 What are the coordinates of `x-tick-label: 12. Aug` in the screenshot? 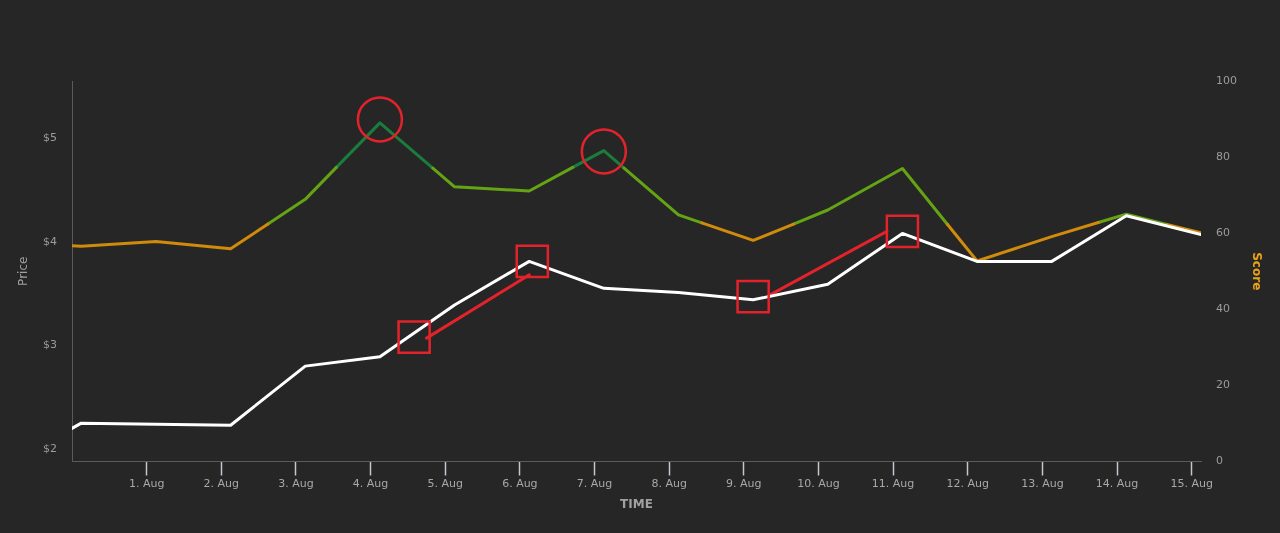 It's located at (967, 483).